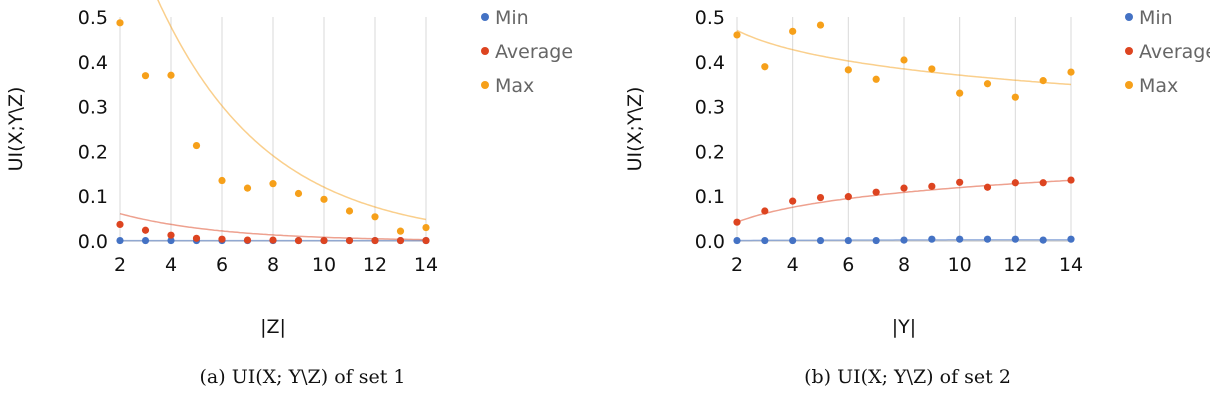 The width and height of the screenshot is (1210, 408). I want to click on legend-marker-average, so click(1129, 51).